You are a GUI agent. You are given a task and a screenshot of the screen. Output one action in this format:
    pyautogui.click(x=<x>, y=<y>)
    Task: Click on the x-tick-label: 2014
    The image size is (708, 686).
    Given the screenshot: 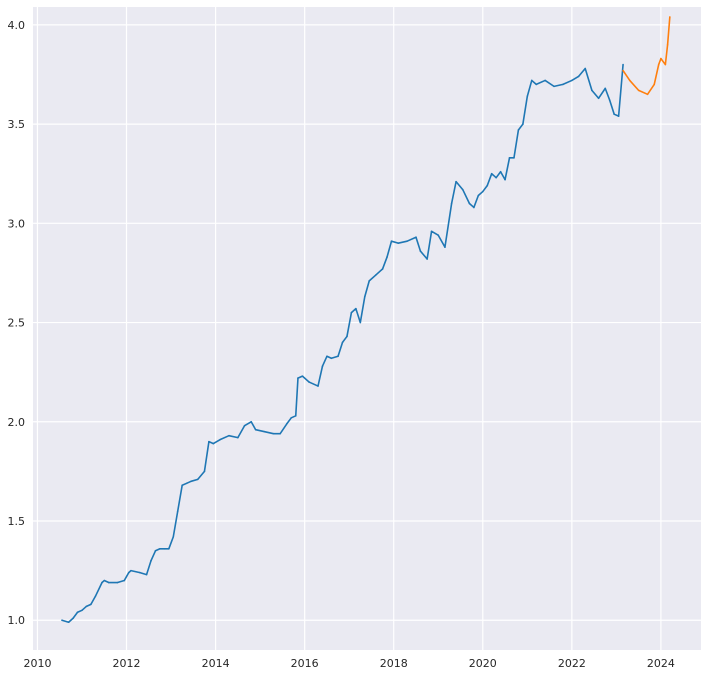 What is the action you would take?
    pyautogui.click(x=216, y=663)
    